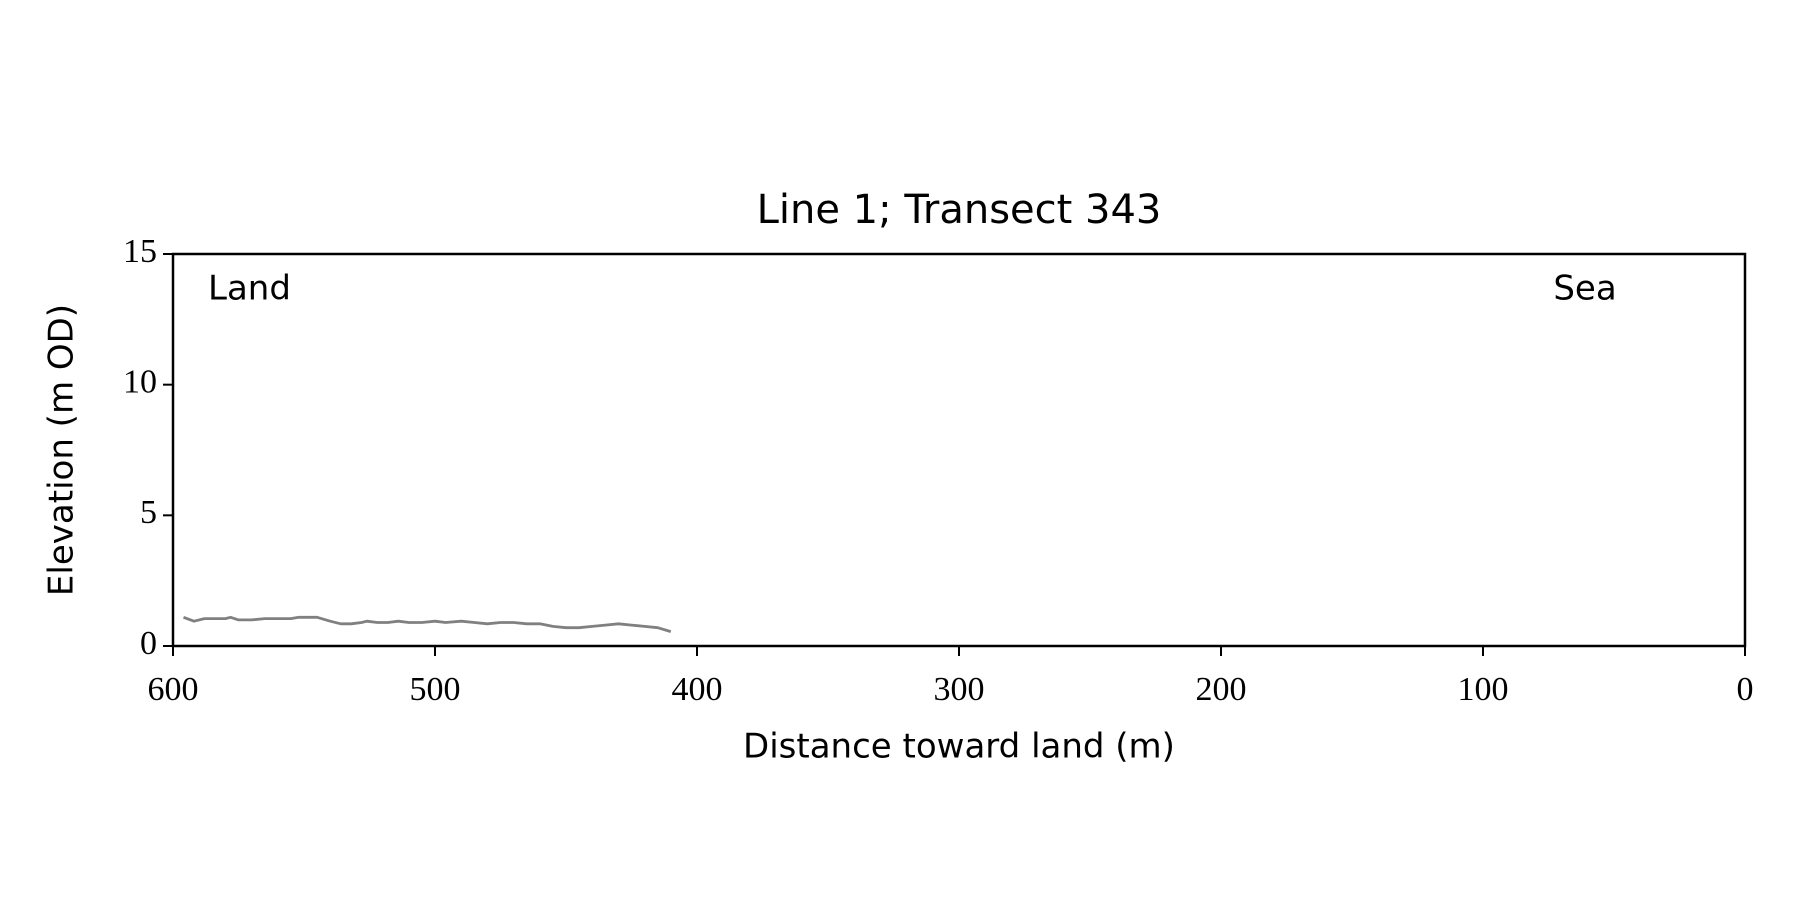  What do you see at coordinates (959, 747) in the screenshot?
I see `x-axis-label: Distance toward land (m)` at bounding box center [959, 747].